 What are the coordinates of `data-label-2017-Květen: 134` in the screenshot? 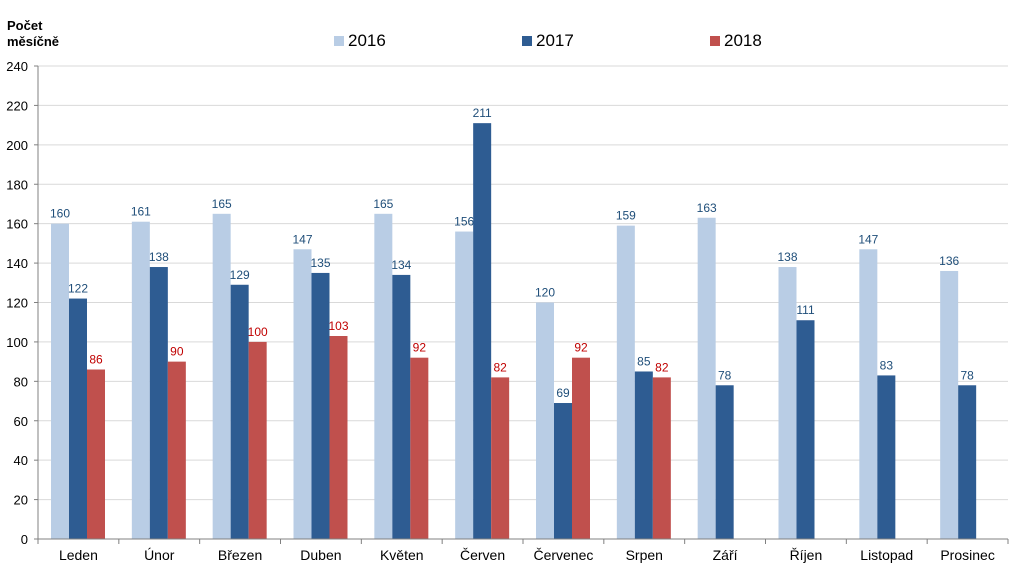 It's located at (401, 265).